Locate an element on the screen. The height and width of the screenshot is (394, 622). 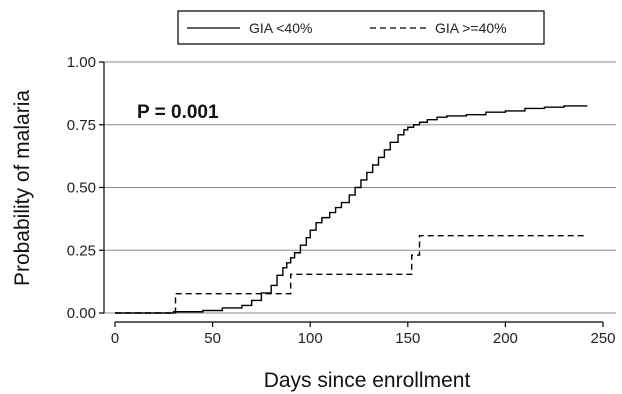
y-tick-label-4: 1.00 is located at coordinates (81, 62).